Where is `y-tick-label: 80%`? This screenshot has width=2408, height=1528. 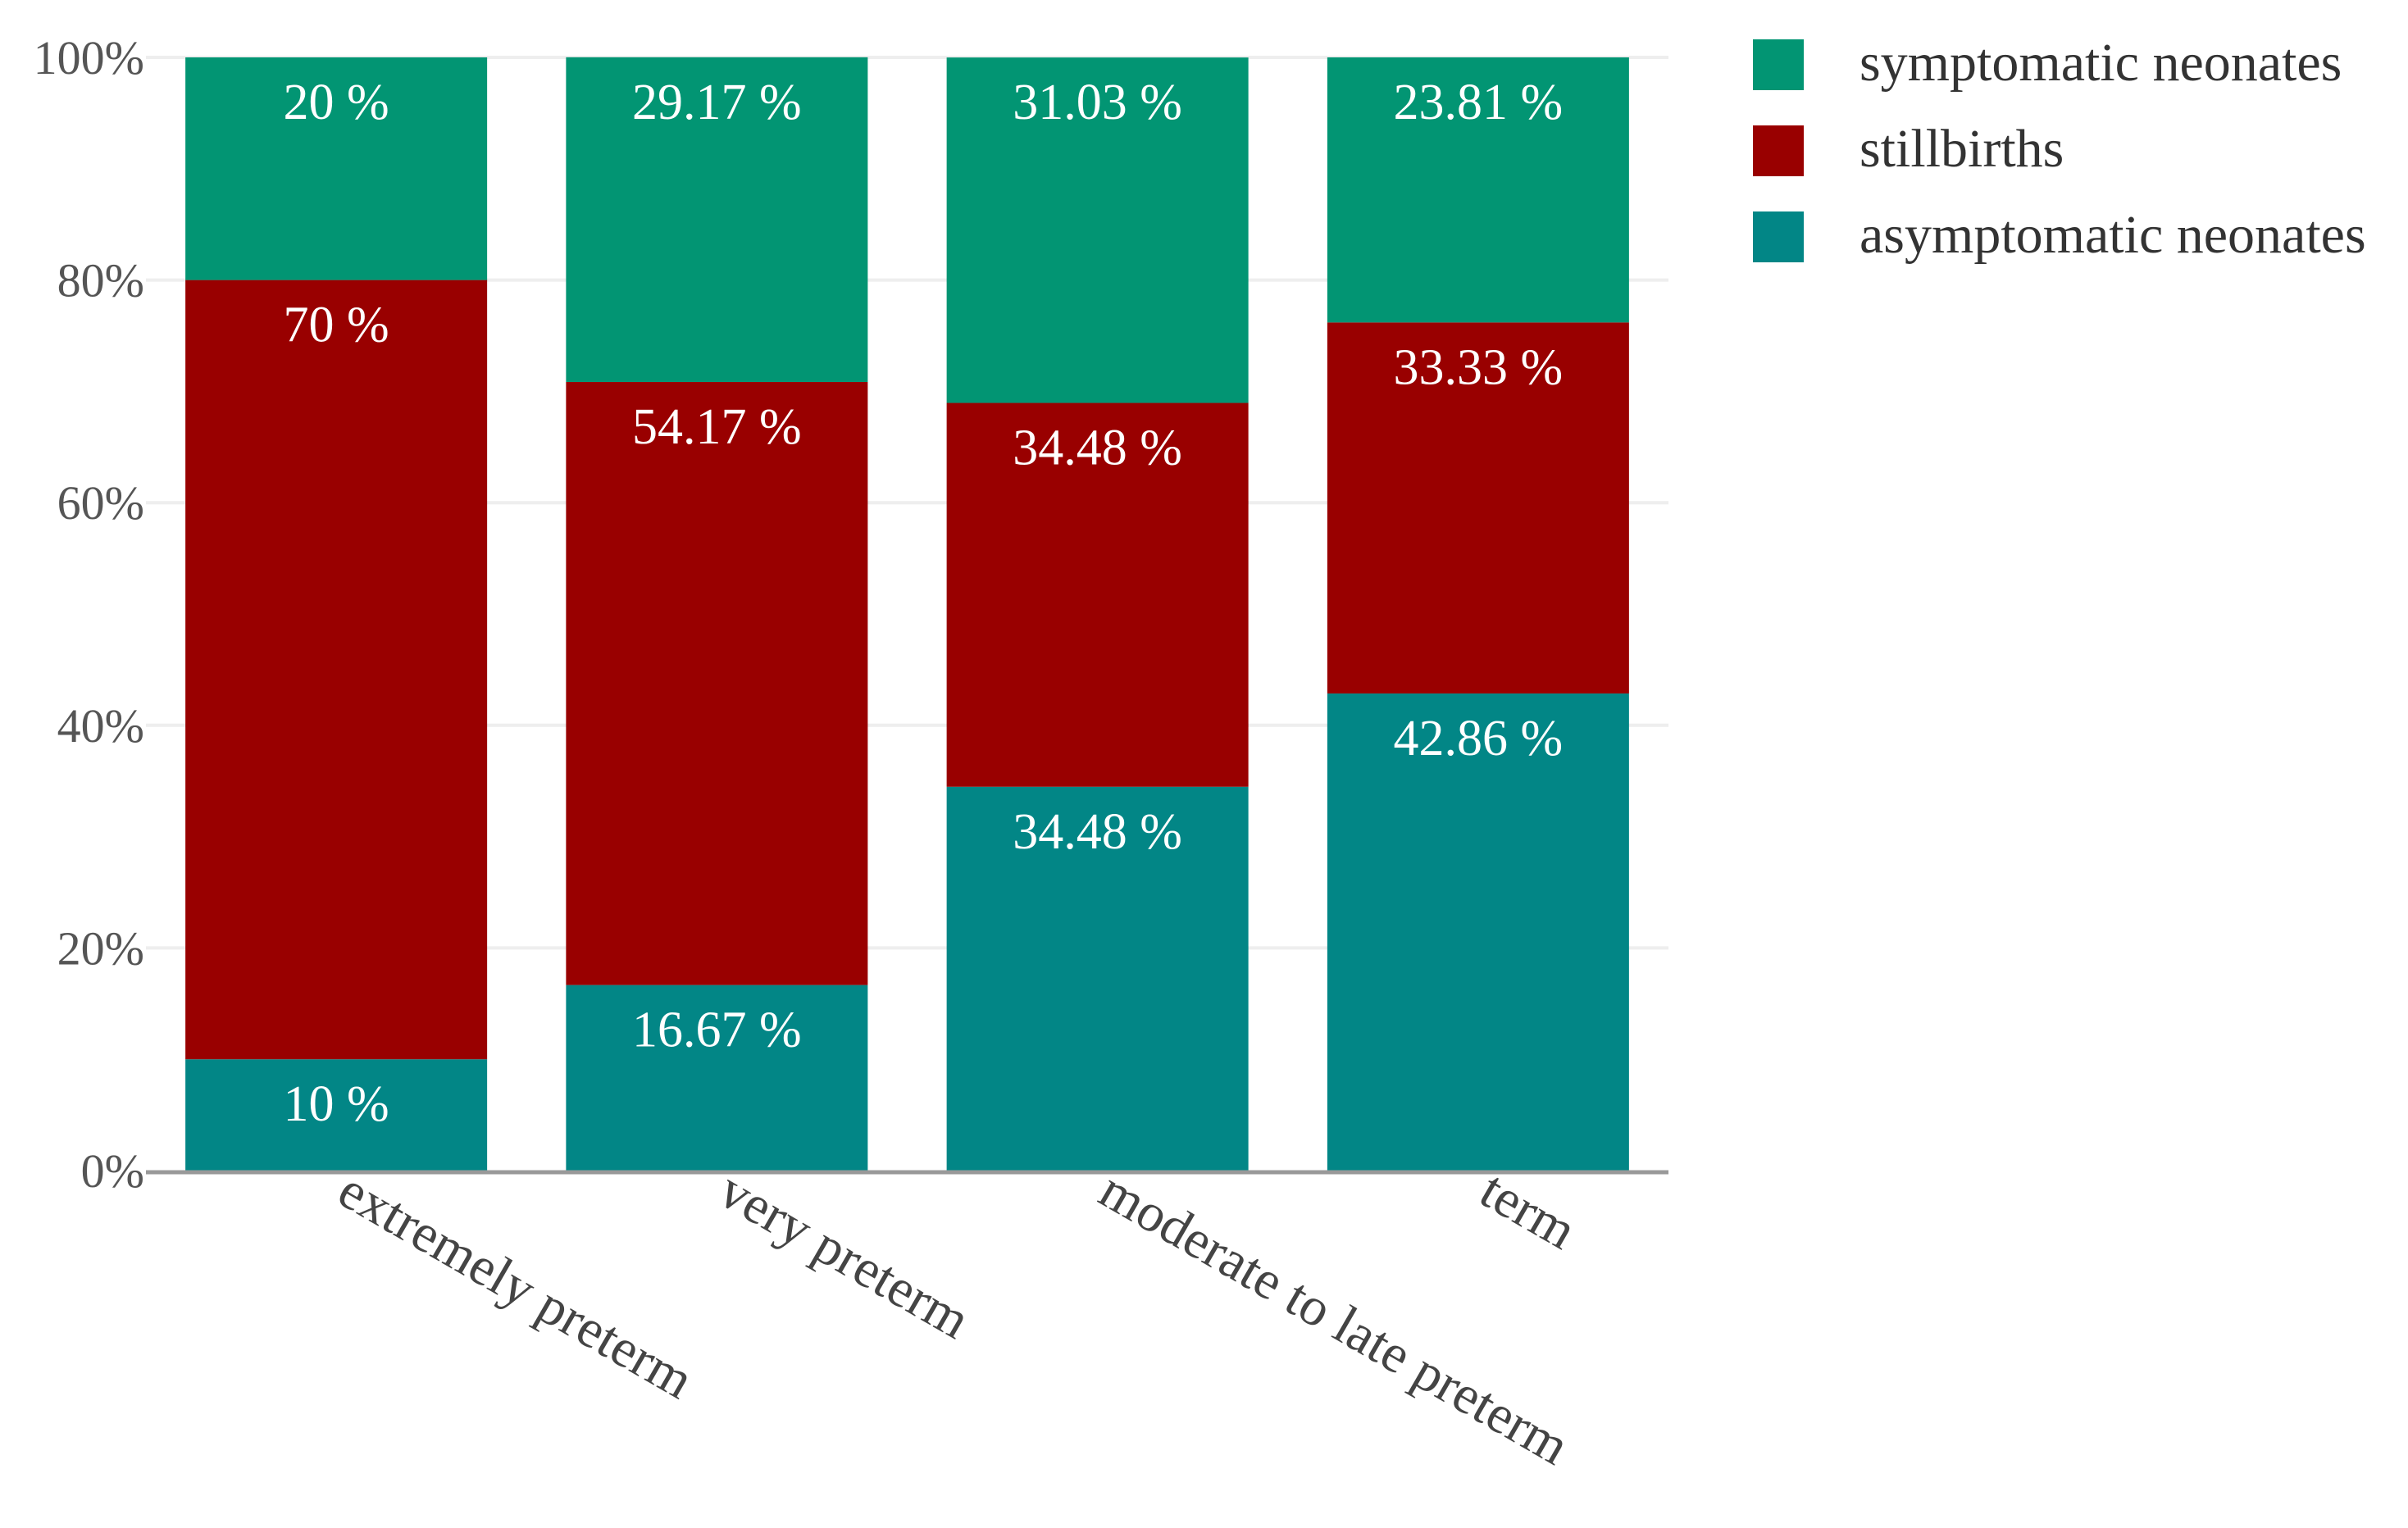 y-tick-label: 80% is located at coordinates (100, 280).